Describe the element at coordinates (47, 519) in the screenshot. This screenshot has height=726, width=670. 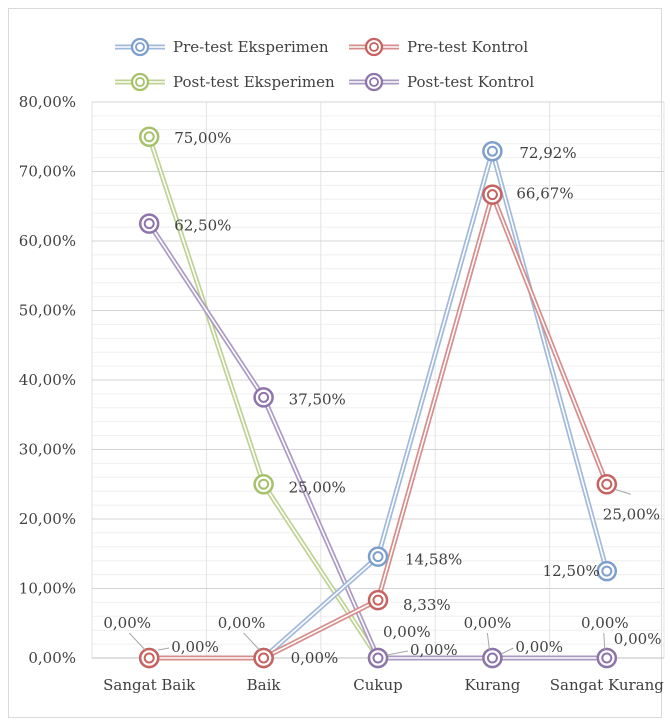
I see `y-tick-label: 20,00%` at that location.